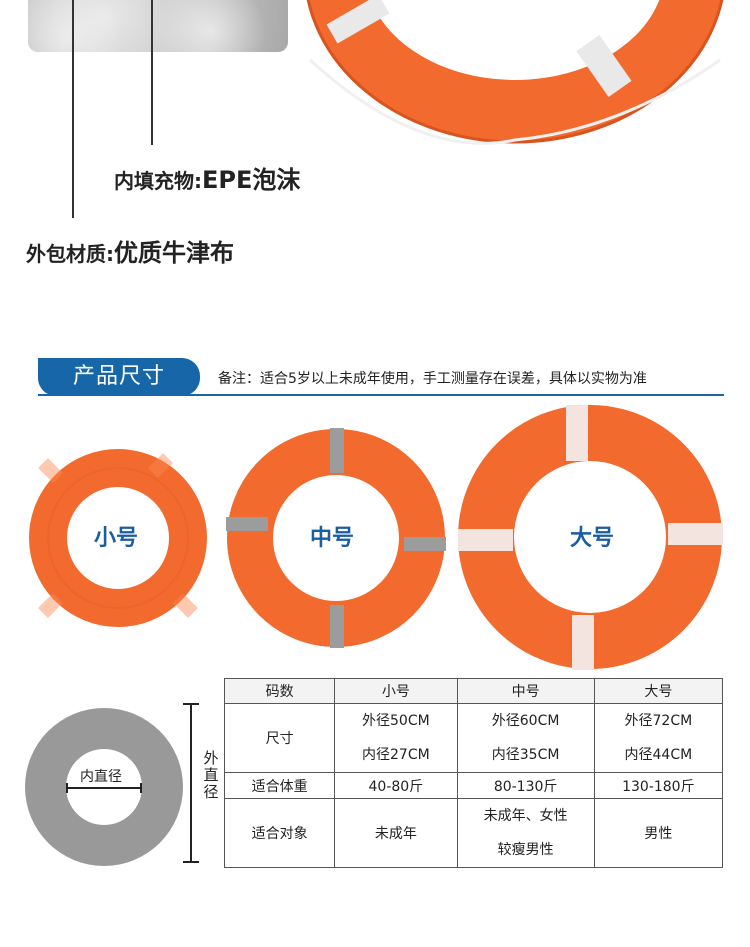  I want to click on table-row-weight: 适合体重 40-80斤 80-130斤 130-180斤, so click(473, 785).